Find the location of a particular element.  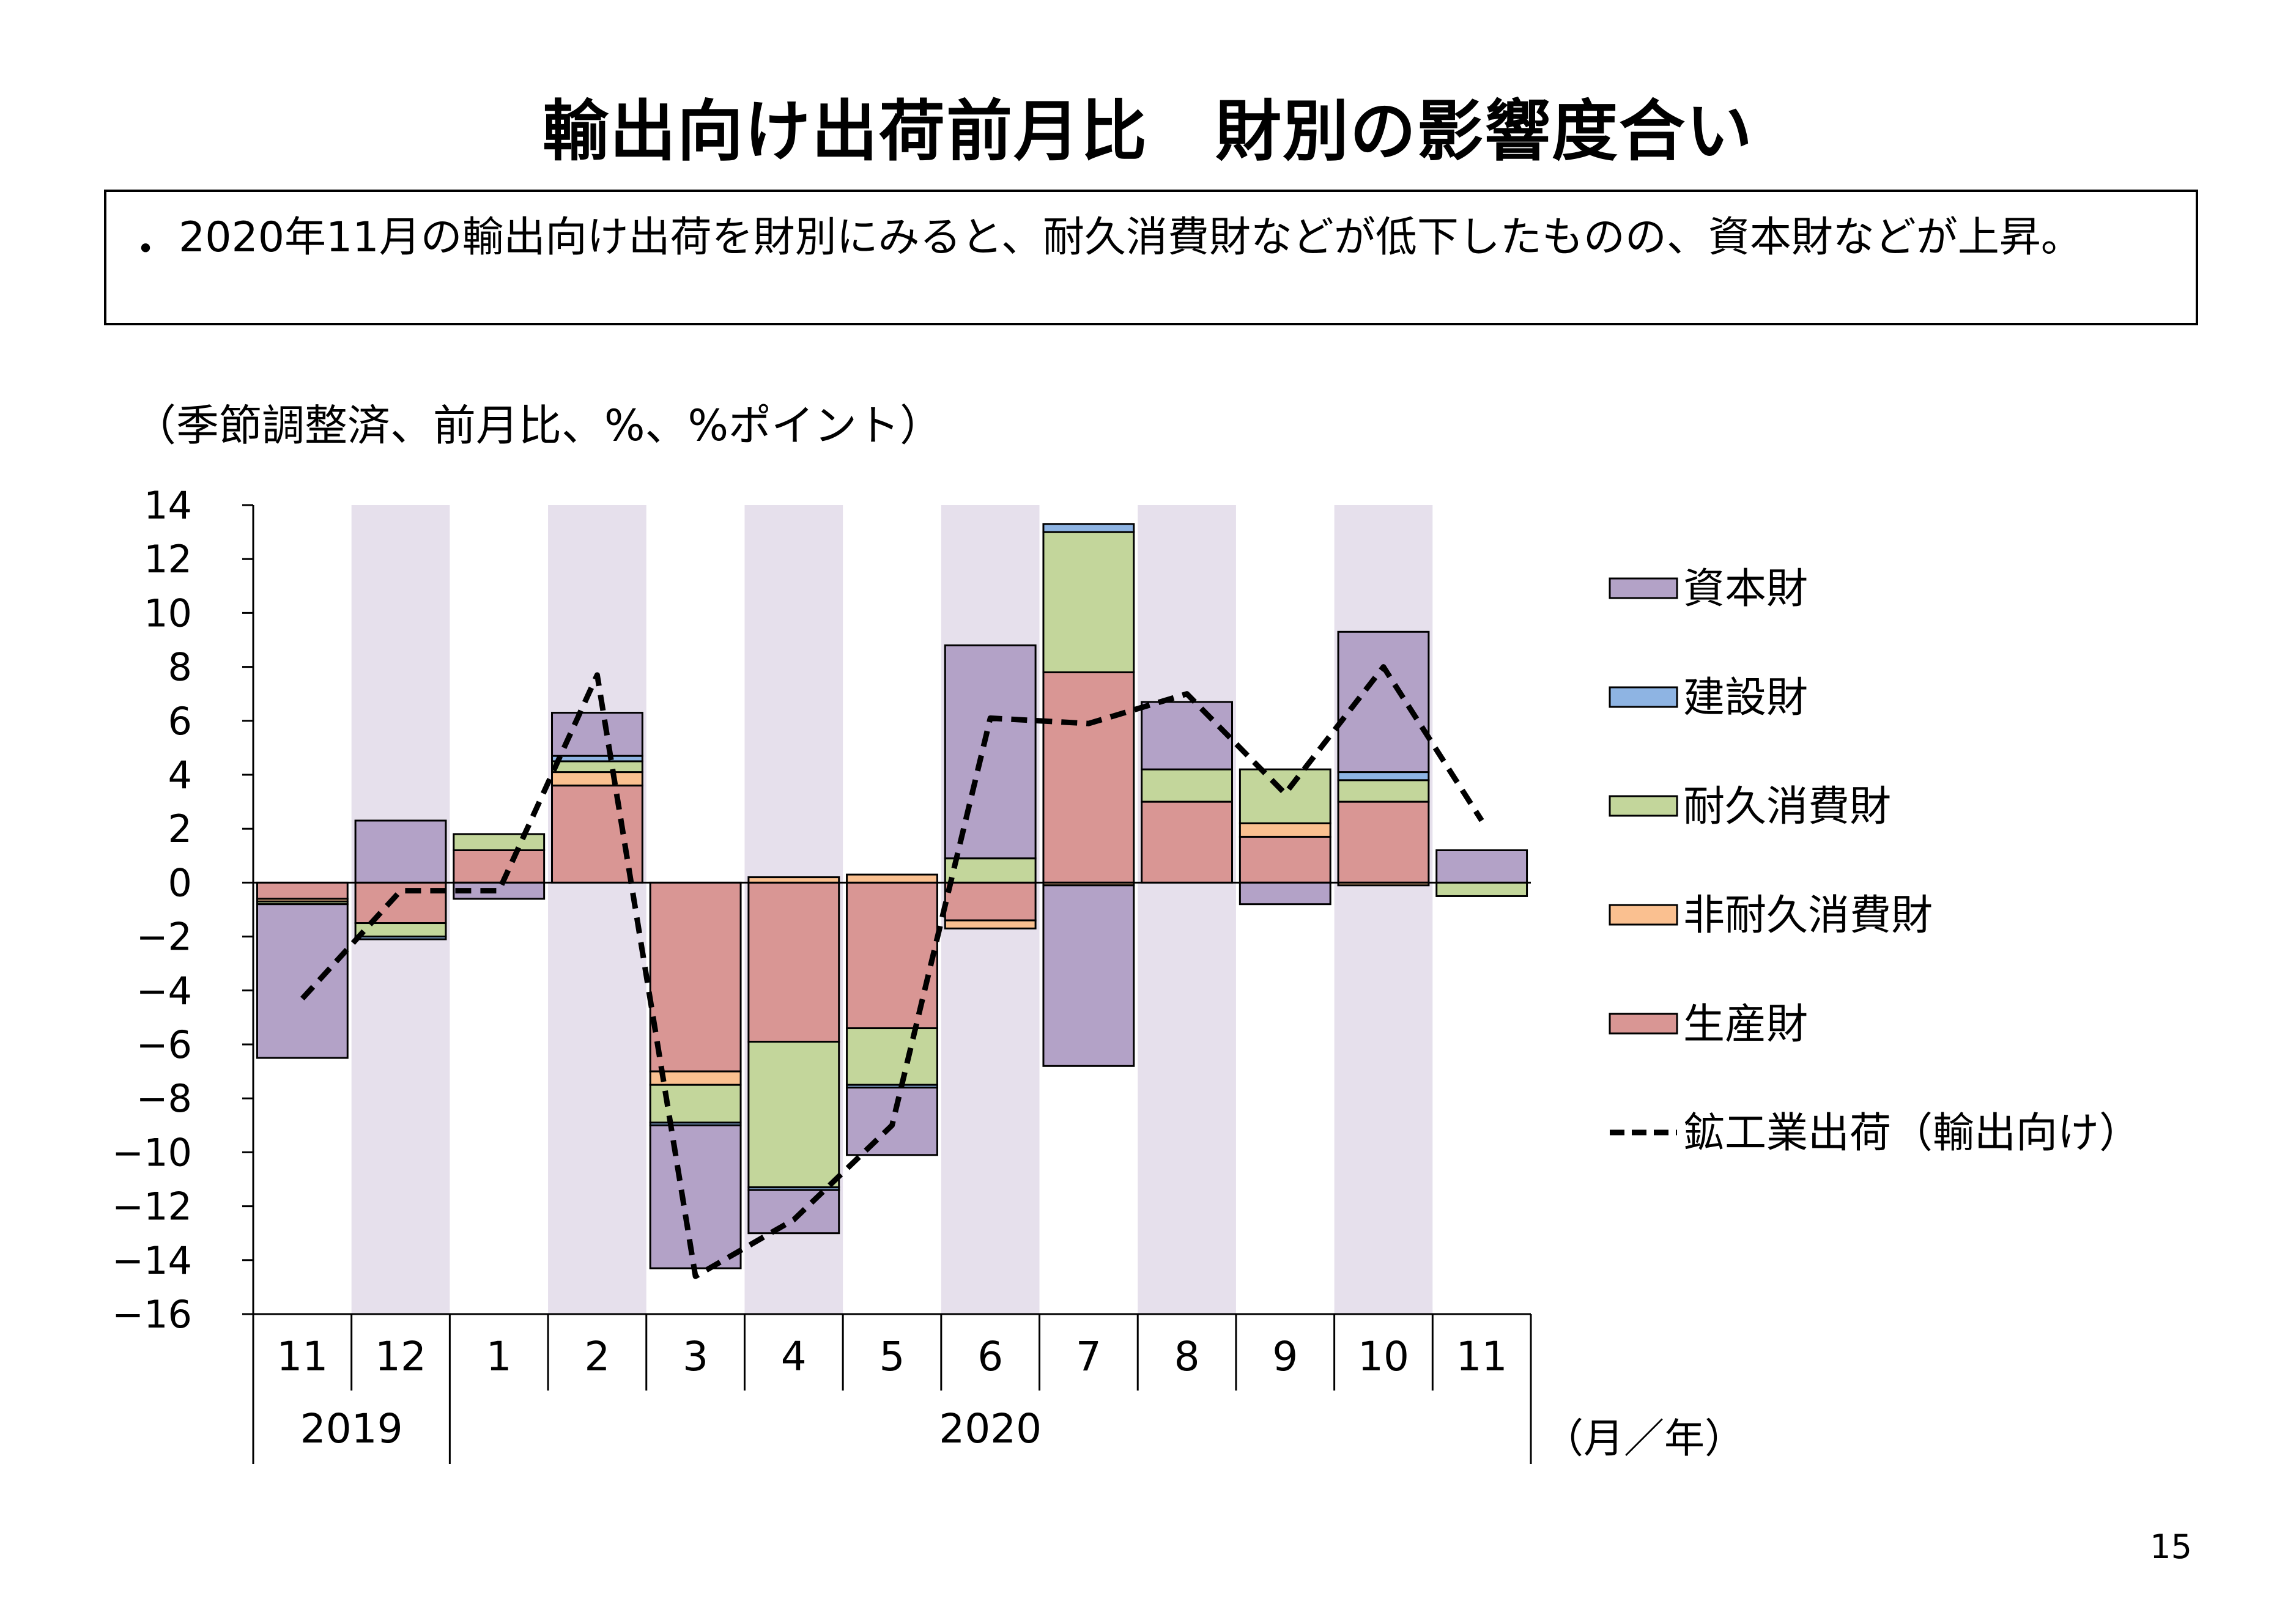

page-number: 15 is located at coordinates (2171, 1546).